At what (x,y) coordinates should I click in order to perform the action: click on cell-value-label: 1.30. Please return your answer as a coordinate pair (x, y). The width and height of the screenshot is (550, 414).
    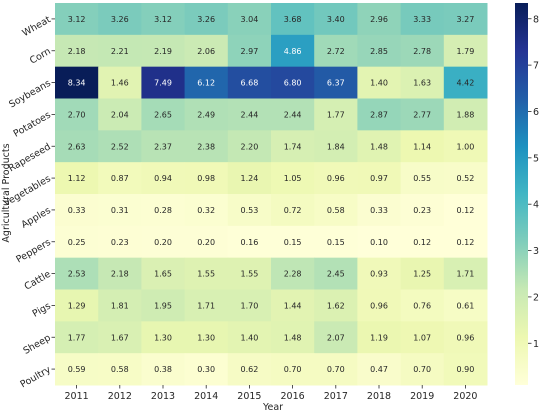
    Looking at the image, I should click on (206, 337).